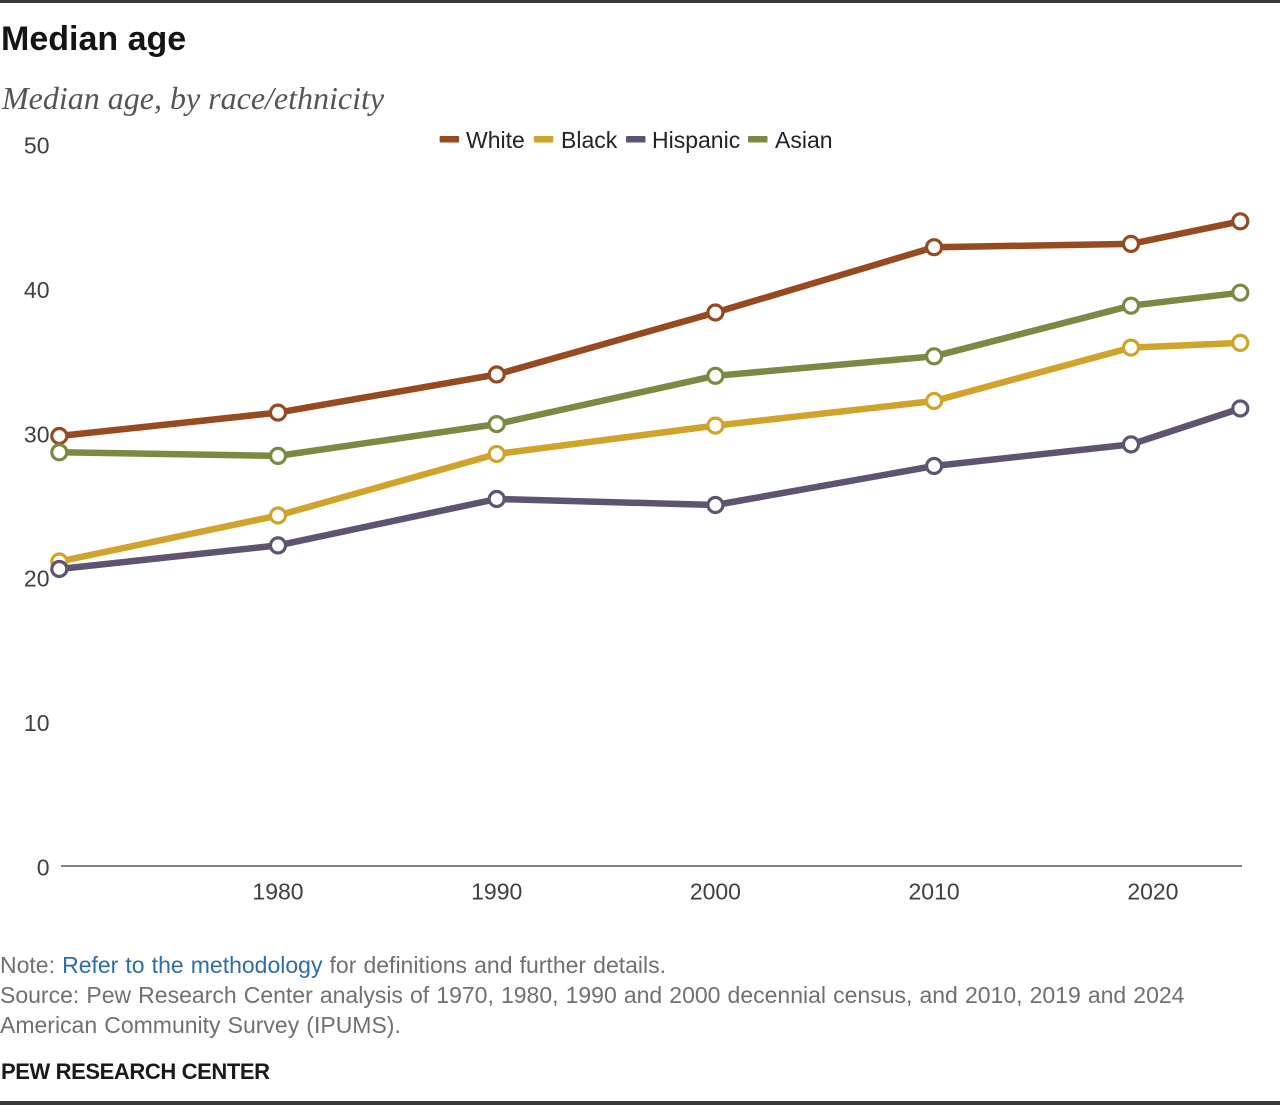 Image resolution: width=1280 pixels, height=1106 pixels. I want to click on svg-text: 2020, so click(1152, 892).